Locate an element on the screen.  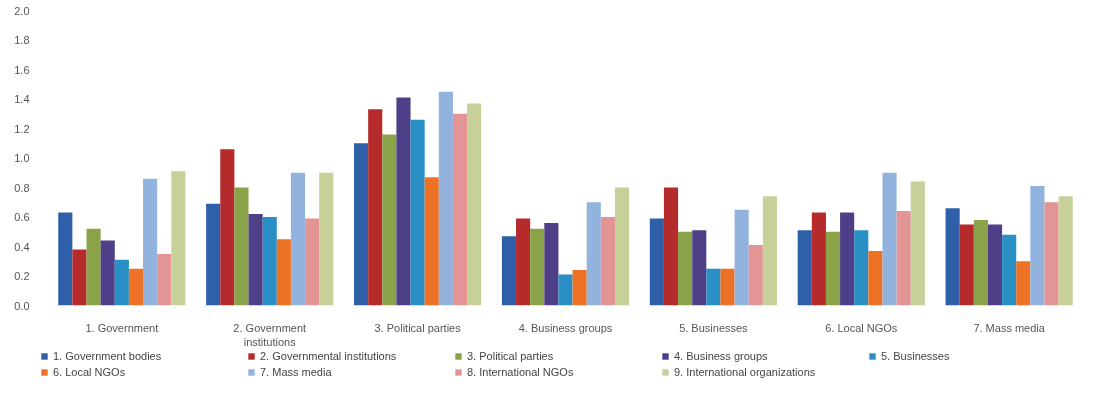
legend-label: 2. Governmental institutions is located at coordinates (329, 356).